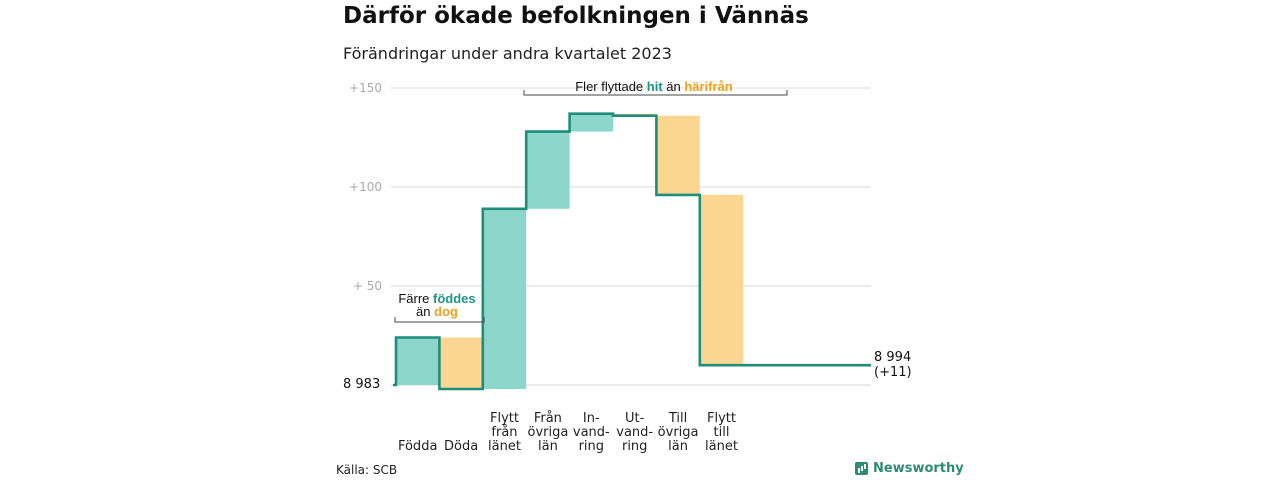 The width and height of the screenshot is (1280, 480). Describe the element at coordinates (576, 16) in the screenshot. I see `chart-title: Därför ökade befolkningen i Vännäs` at that location.